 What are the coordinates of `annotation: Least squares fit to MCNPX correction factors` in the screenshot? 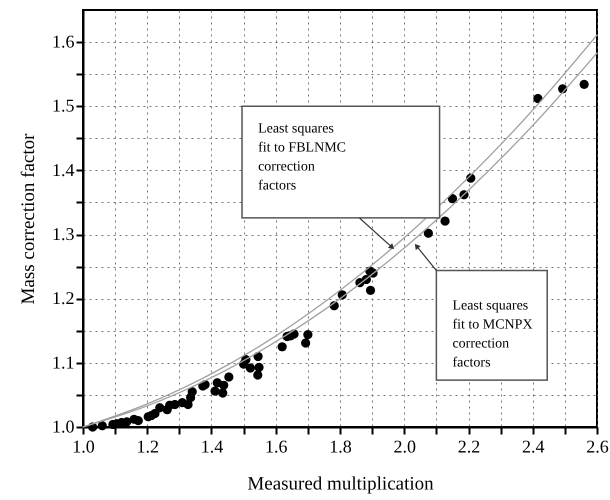 It's located at (492, 334).